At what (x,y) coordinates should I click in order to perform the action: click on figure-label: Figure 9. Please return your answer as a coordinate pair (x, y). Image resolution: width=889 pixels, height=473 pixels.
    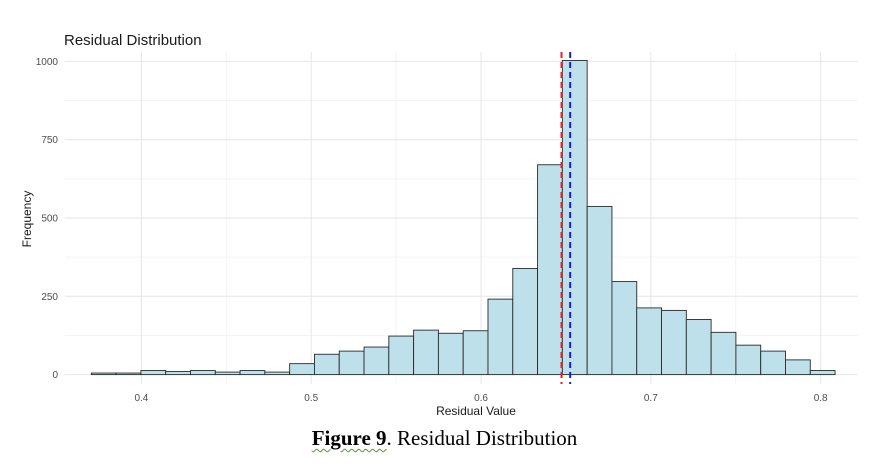
    Looking at the image, I should click on (349, 438).